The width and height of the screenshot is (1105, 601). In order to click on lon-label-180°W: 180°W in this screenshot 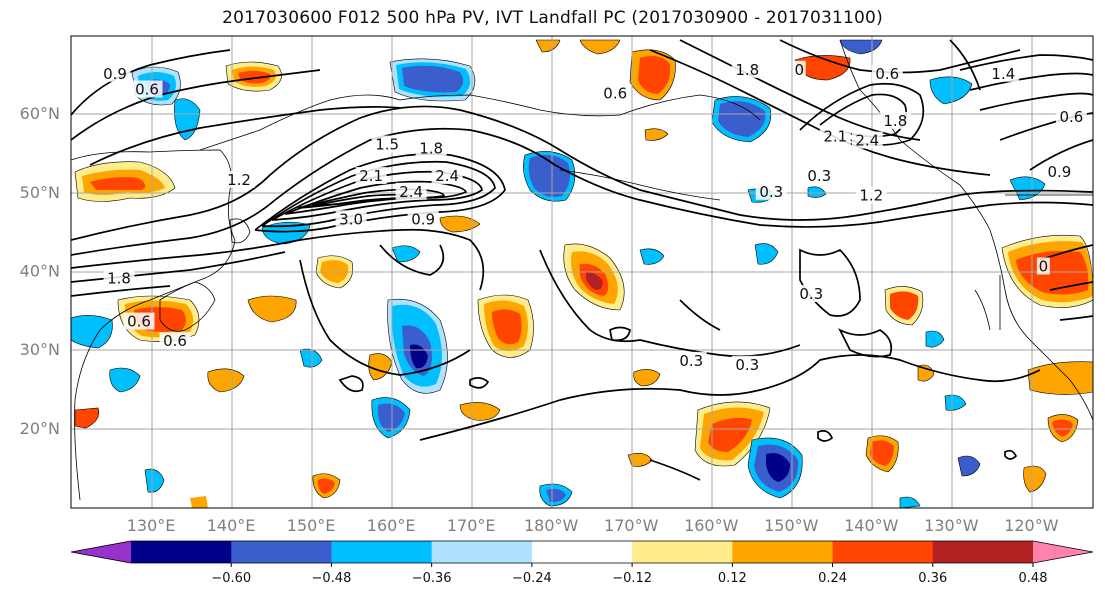, I will do `click(551, 525)`.